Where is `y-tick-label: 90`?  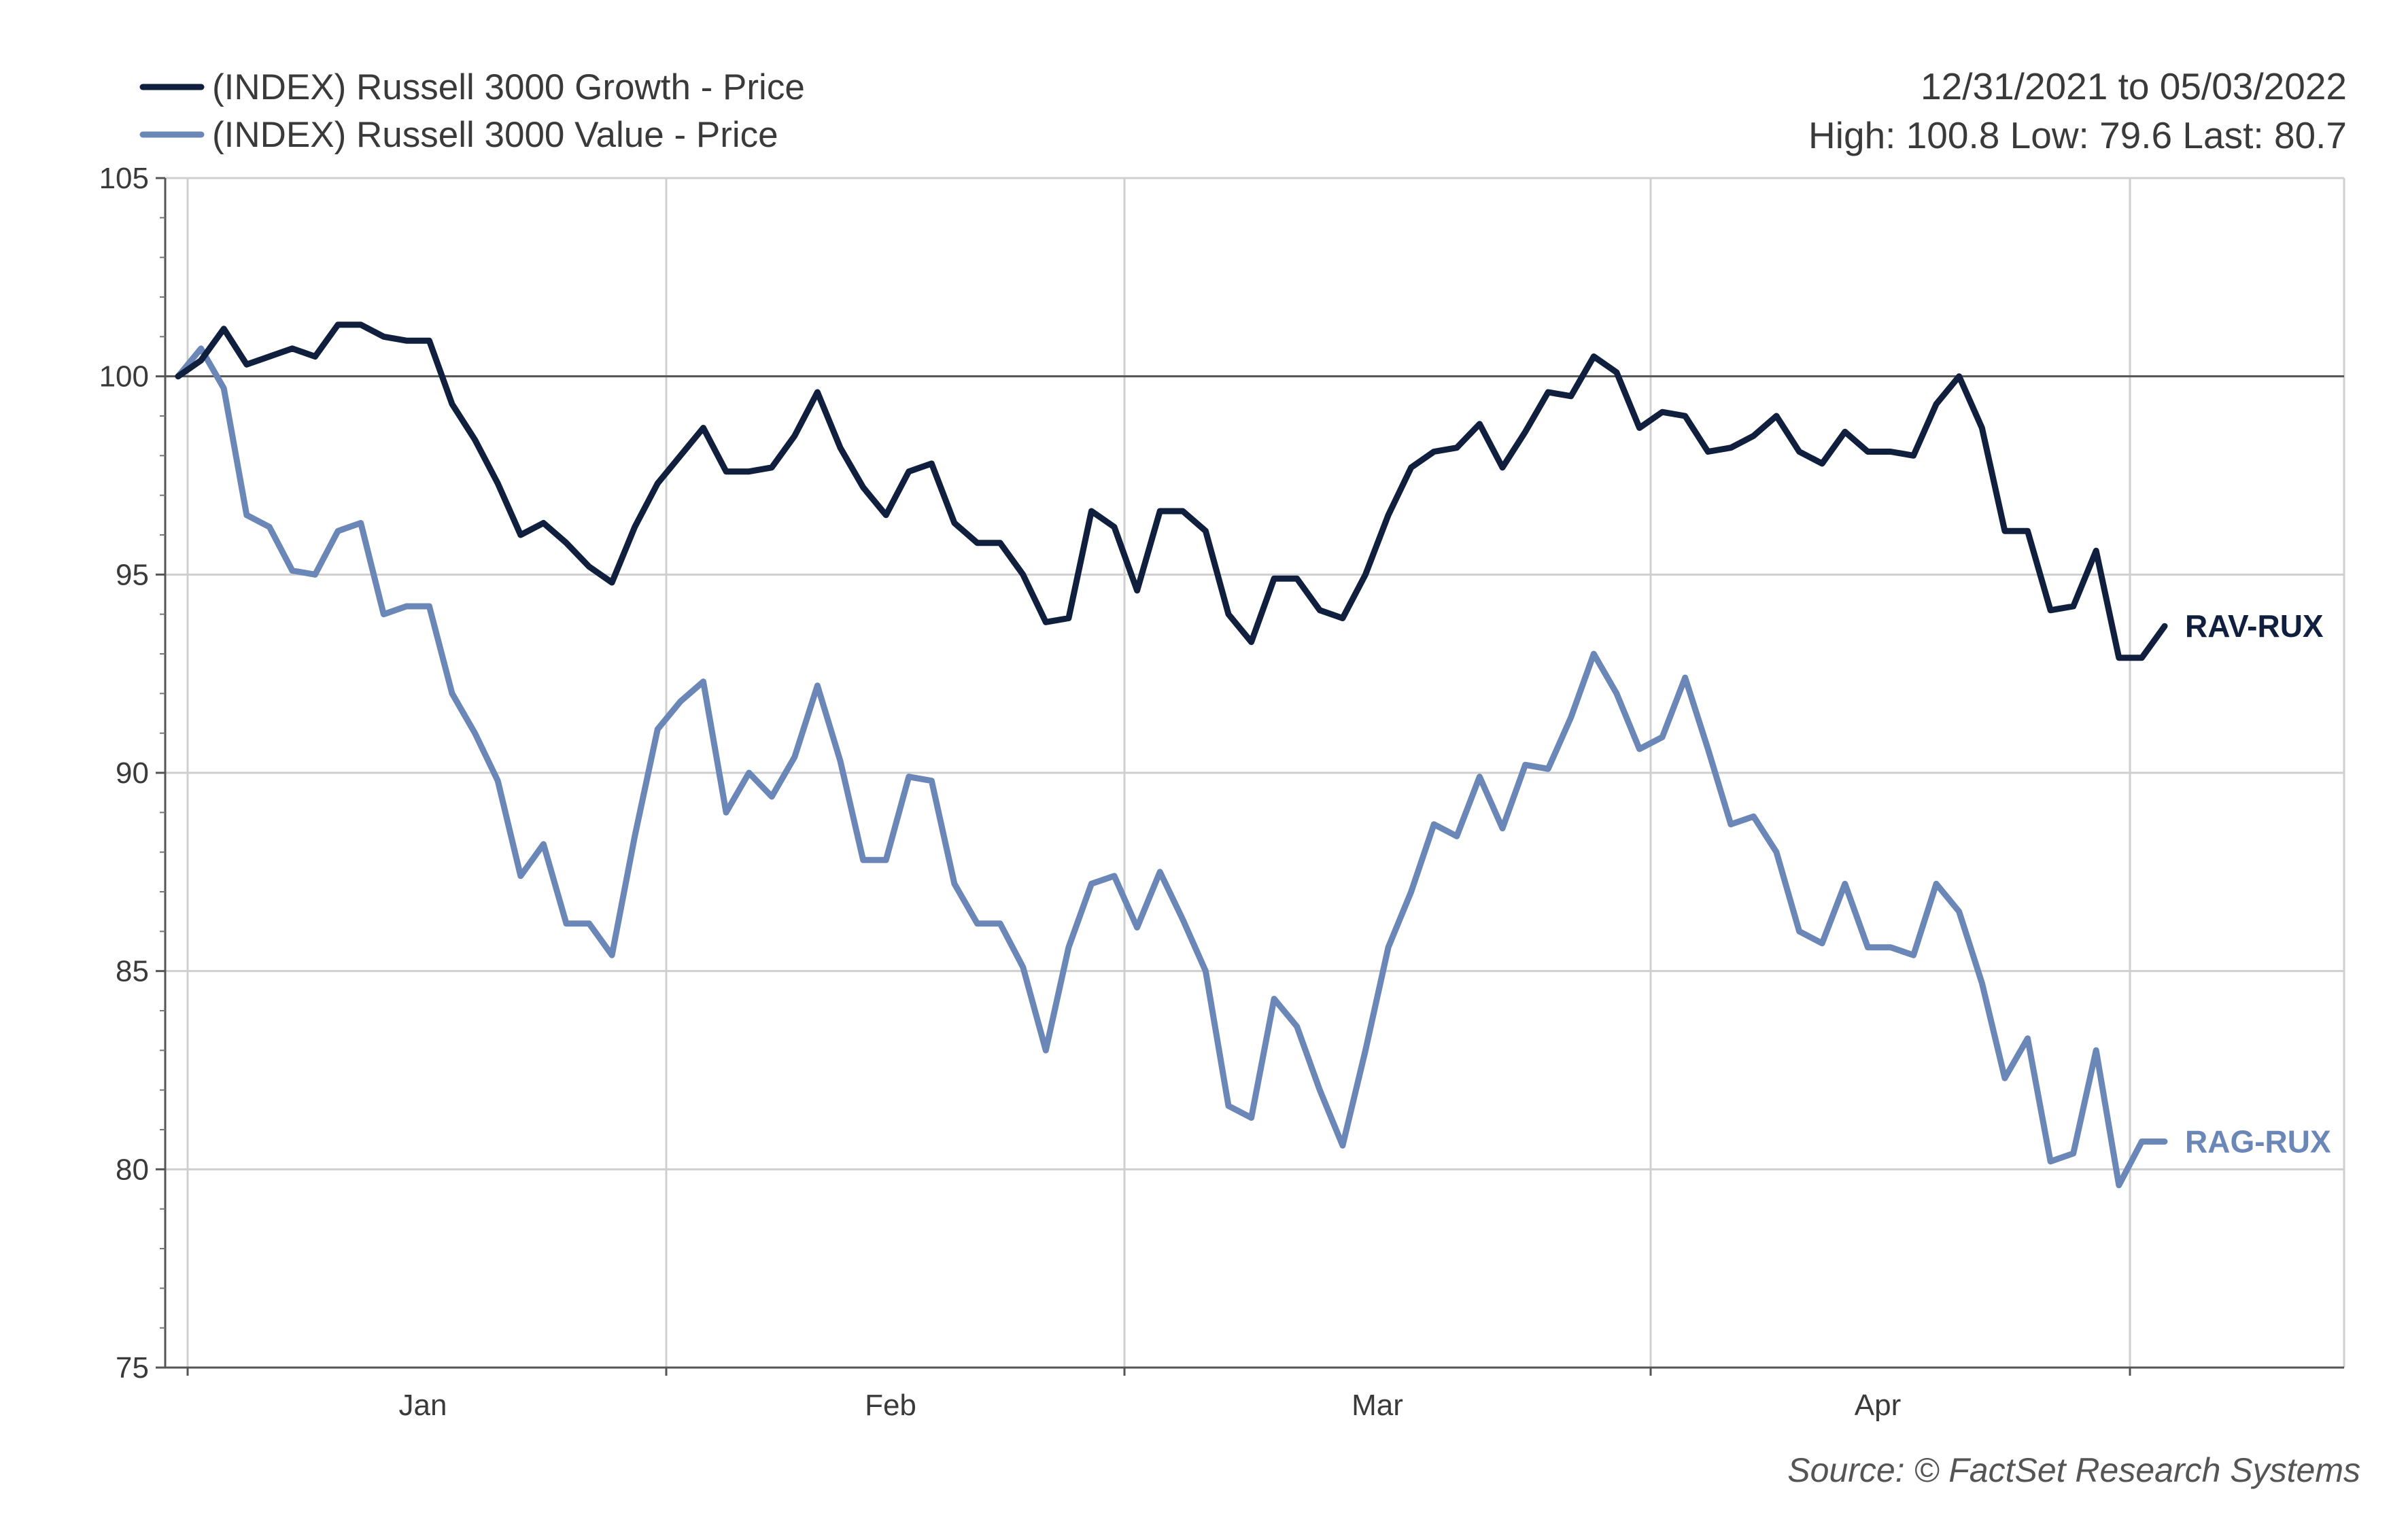
y-tick-label: 90 is located at coordinates (132, 773).